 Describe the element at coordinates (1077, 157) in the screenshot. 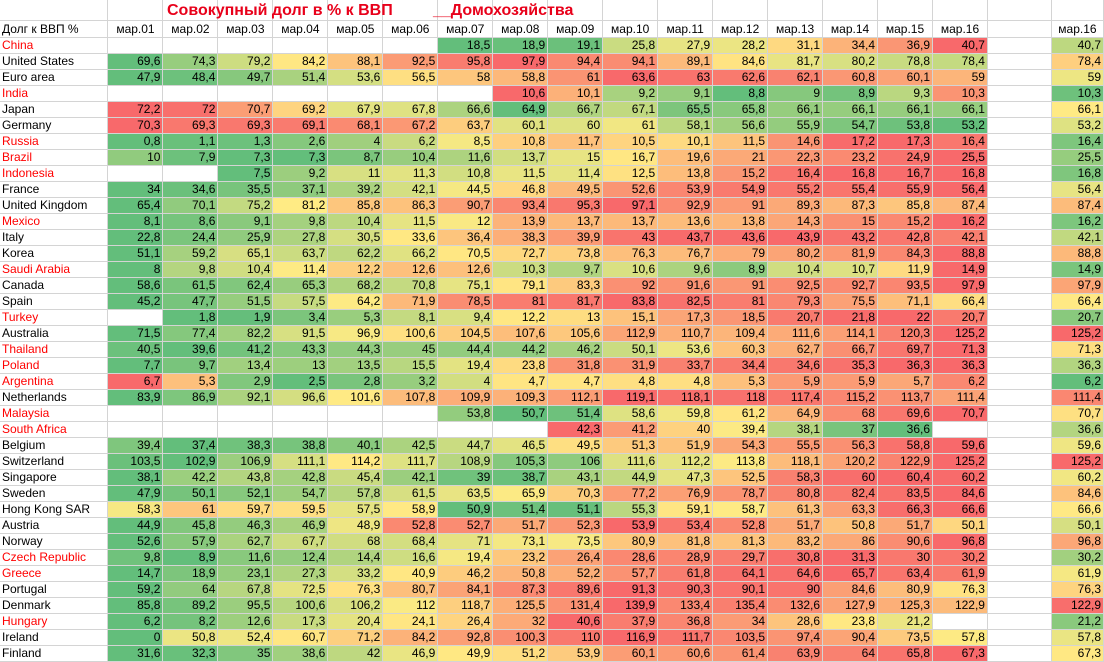

I see `last-value-cell: 25,5` at that location.